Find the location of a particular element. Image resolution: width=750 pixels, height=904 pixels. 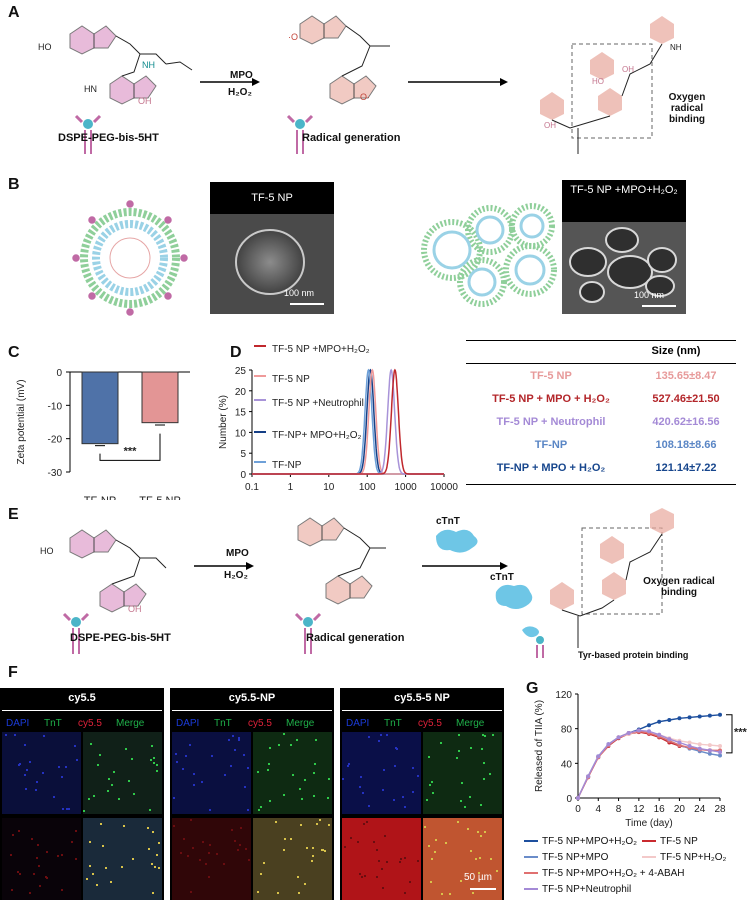

size-distribution-chart: 0 5 10 15 20 25 0.1 1 10 100 1000 10000 Number (%) is located at coordinates (338, 419).